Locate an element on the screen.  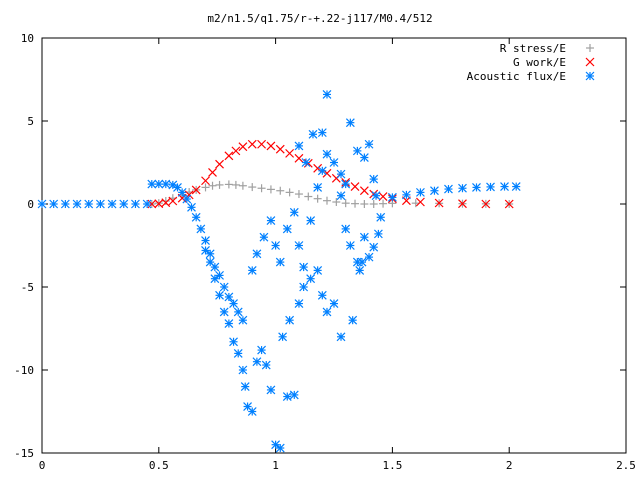
x-tick-label: 1.5 is located at coordinates (392, 465).